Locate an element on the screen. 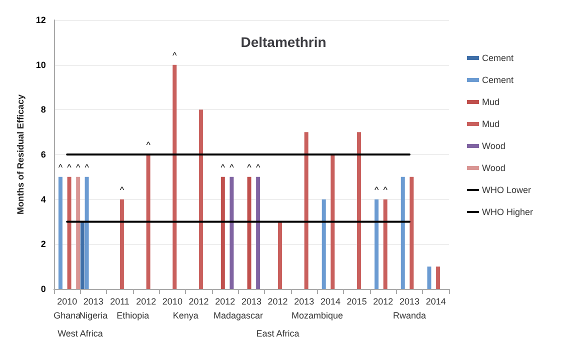  legend-label: WHO Higher is located at coordinates (508, 212).